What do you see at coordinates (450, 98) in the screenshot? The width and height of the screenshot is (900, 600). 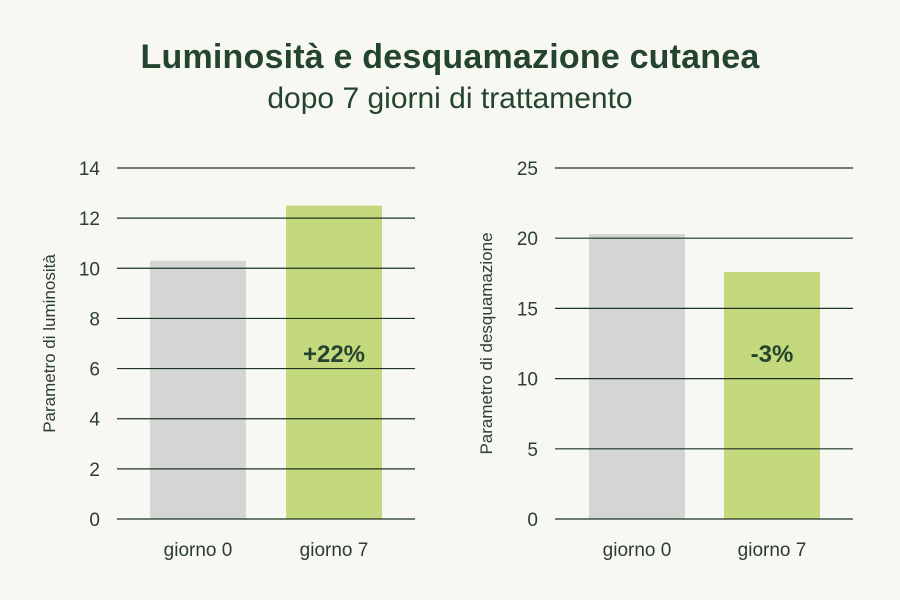 I see `chart-subtitle: dopo 7 giorni di trattamento` at bounding box center [450, 98].